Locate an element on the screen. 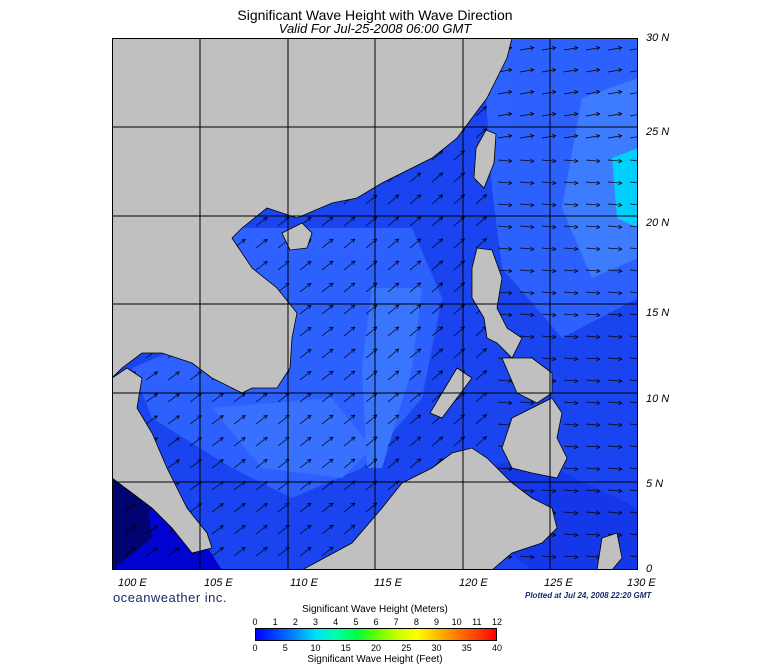 This screenshot has height=665, width=775. feet-tick-label: 10 is located at coordinates (315, 648).